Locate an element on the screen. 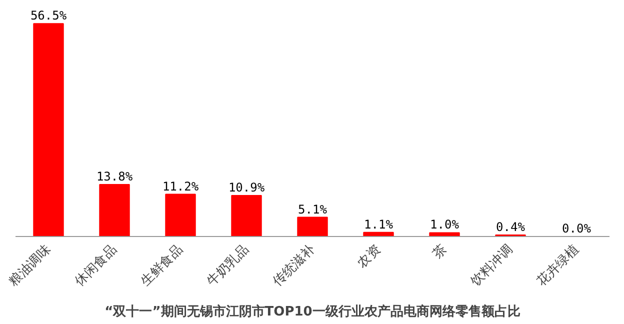 The image size is (624, 324). data-label: 13.8% is located at coordinates (115, 177).